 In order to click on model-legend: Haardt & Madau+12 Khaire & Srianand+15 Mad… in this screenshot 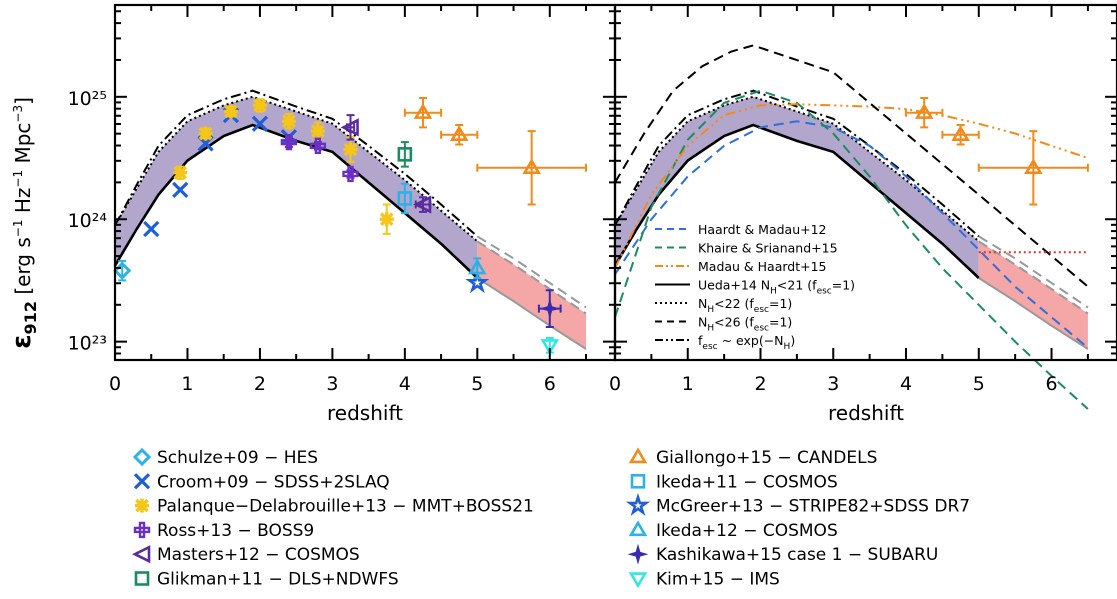, I will do `click(755, 287)`.